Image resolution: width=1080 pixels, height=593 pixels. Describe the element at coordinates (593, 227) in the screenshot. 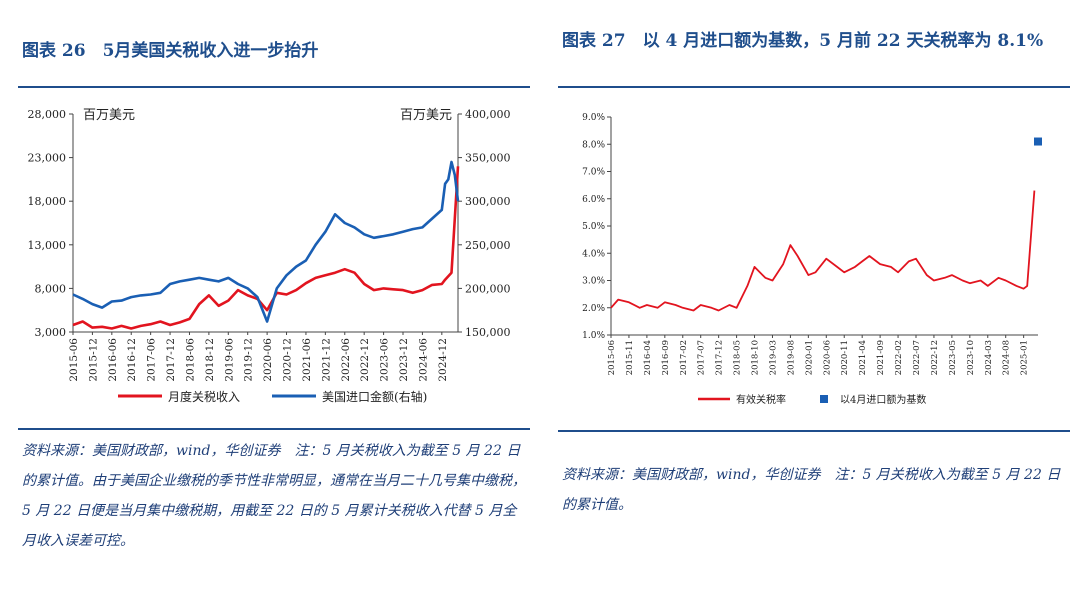

I see `y-tick-label: 5.0%` at that location.